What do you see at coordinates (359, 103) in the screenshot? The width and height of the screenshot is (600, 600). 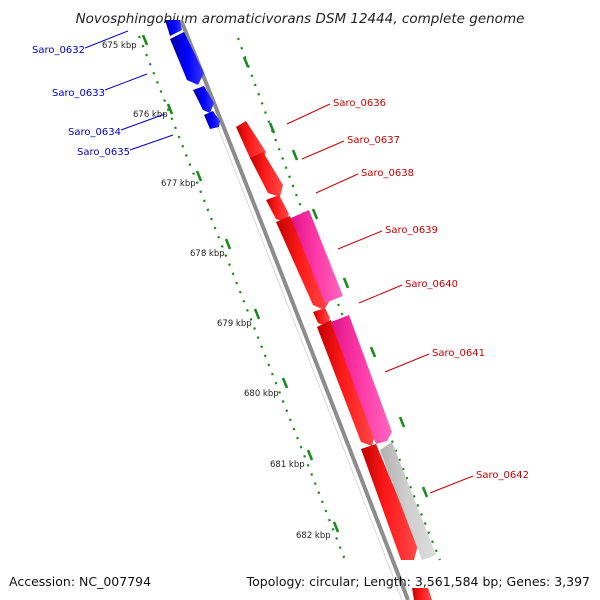 I see `gene-label-right: Saro_0636` at bounding box center [359, 103].